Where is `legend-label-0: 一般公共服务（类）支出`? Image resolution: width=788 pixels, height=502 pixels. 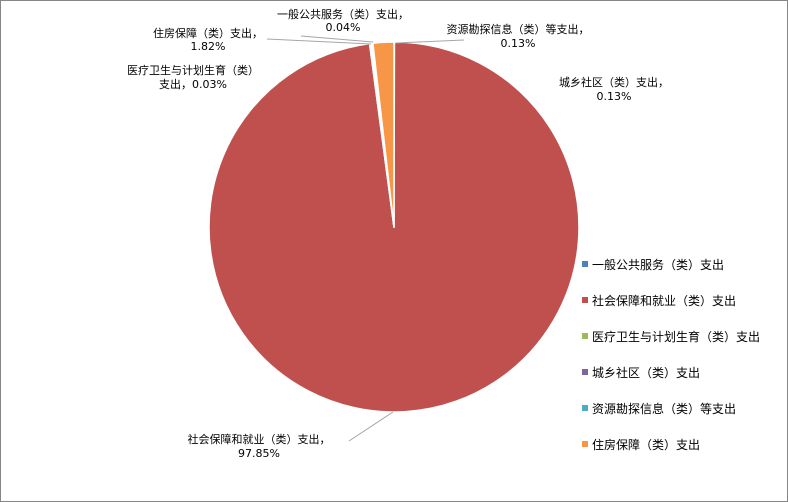 legend-label-0: 一般公共服务（类）支出 is located at coordinates (658, 264).